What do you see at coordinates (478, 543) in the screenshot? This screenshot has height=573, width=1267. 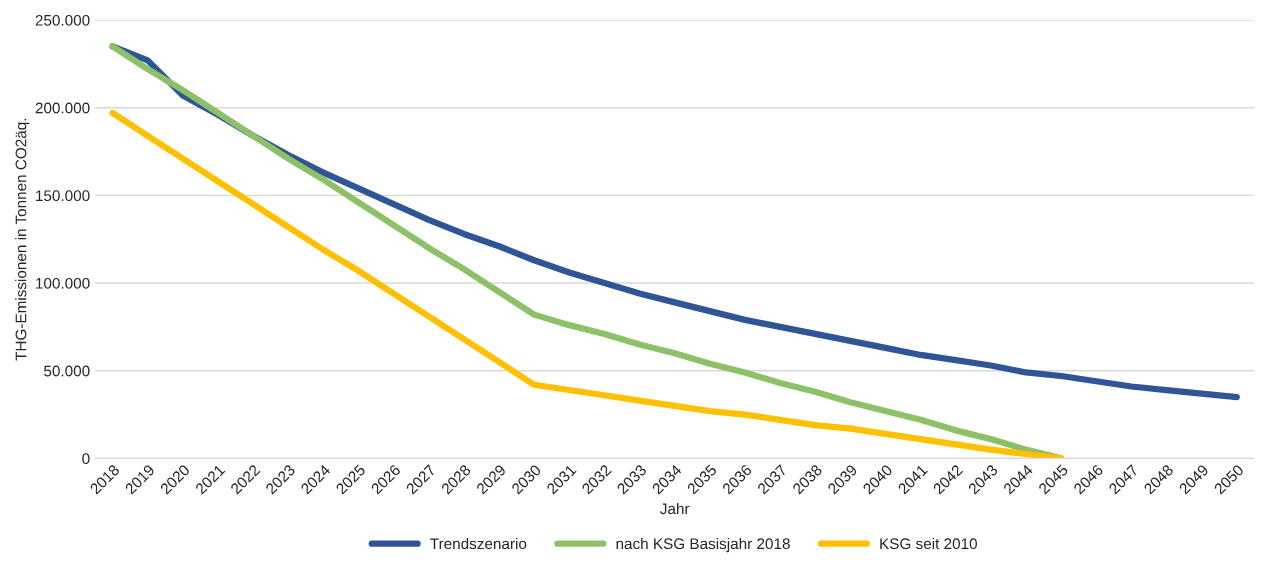 I see `legend-label: Trendszenario` at bounding box center [478, 543].